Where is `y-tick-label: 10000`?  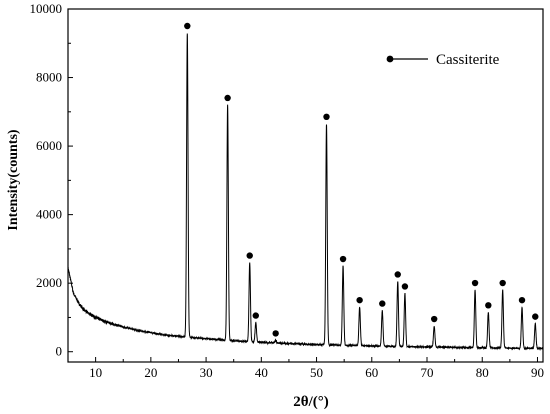
y-tick-label: 10000 is located at coordinates (46, 8).